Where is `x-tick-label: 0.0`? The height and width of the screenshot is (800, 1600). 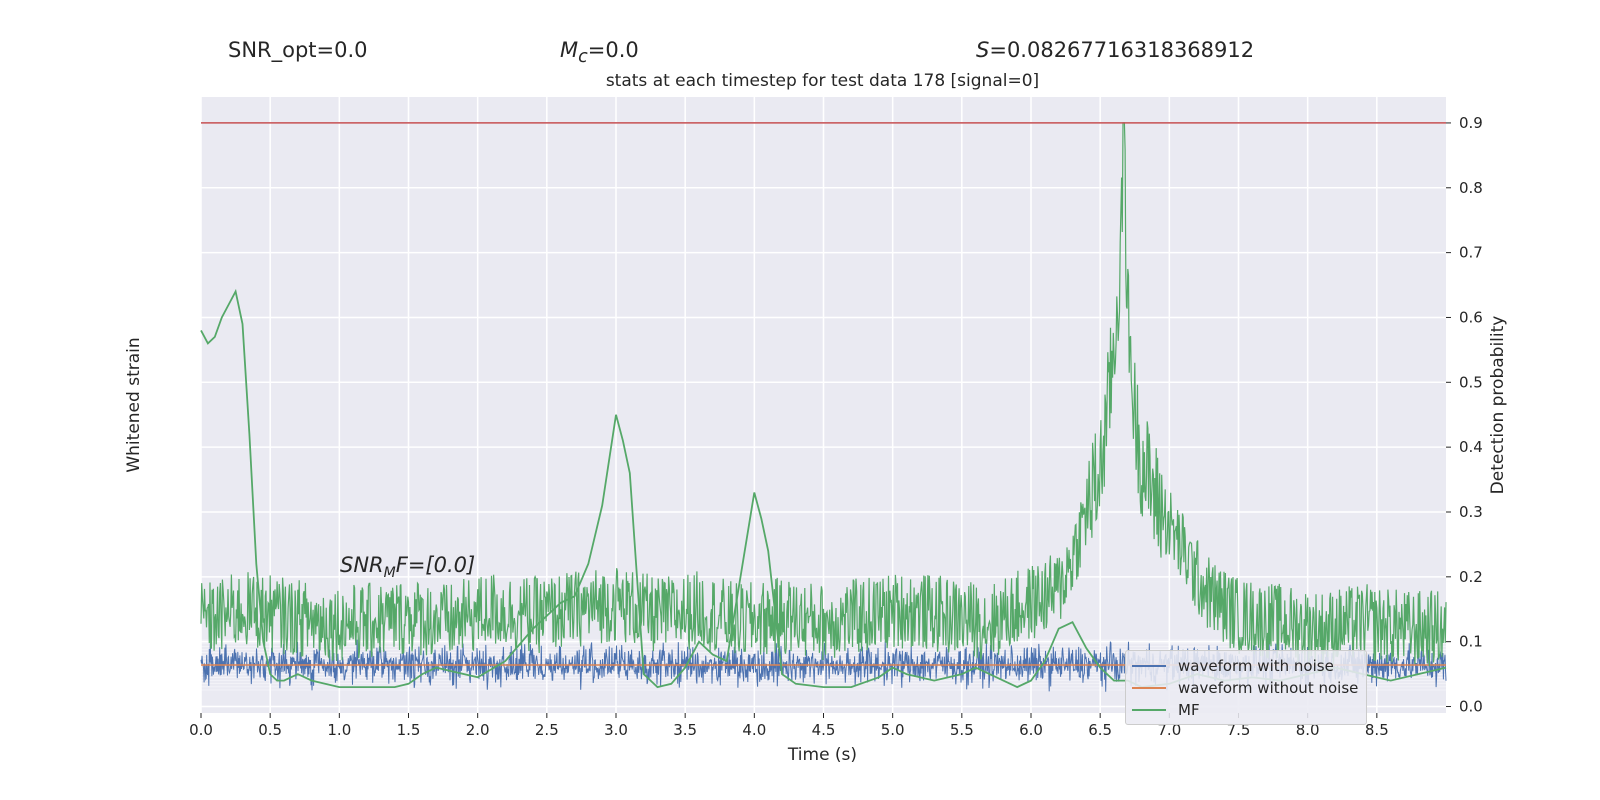 x-tick-label: 0.0 is located at coordinates (201, 730).